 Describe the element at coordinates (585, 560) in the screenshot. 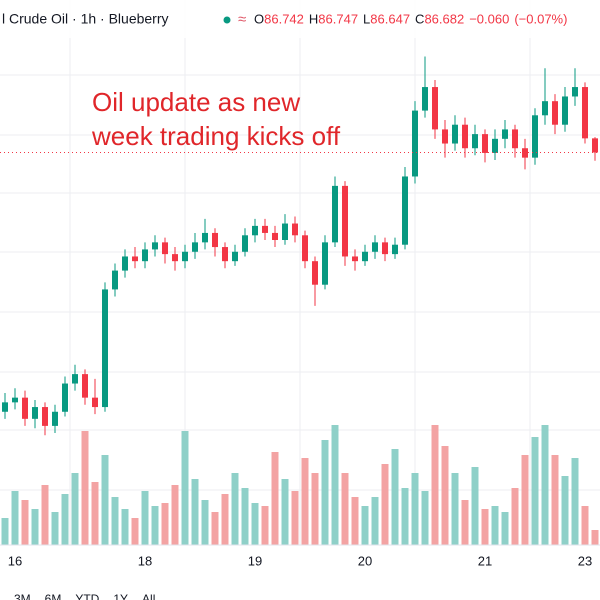

I see `x-tick-label: 23` at that location.